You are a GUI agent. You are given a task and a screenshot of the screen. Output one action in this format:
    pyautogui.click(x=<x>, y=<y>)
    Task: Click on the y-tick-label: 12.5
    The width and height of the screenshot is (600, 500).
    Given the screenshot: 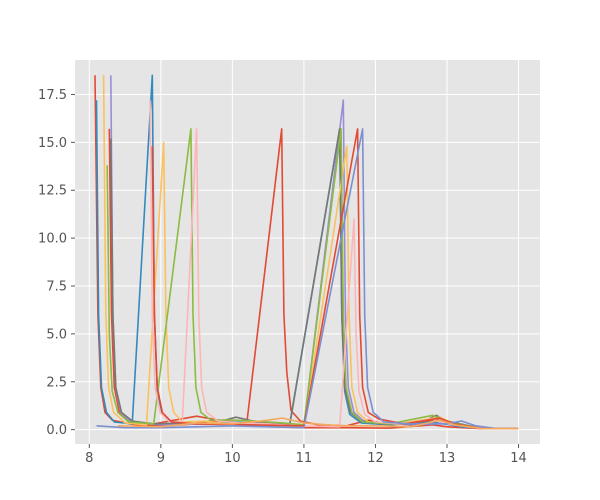 What is the action you would take?
    pyautogui.click(x=52, y=191)
    